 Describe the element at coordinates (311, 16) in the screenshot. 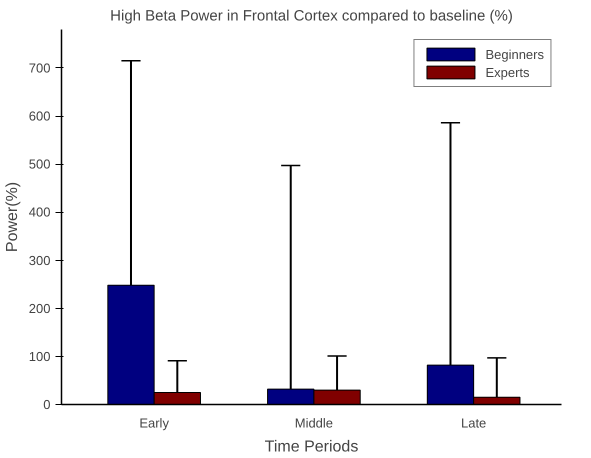

I see `chart-title: High Beta Power in Frontal Cortex compared to baseline (%)` at that location.